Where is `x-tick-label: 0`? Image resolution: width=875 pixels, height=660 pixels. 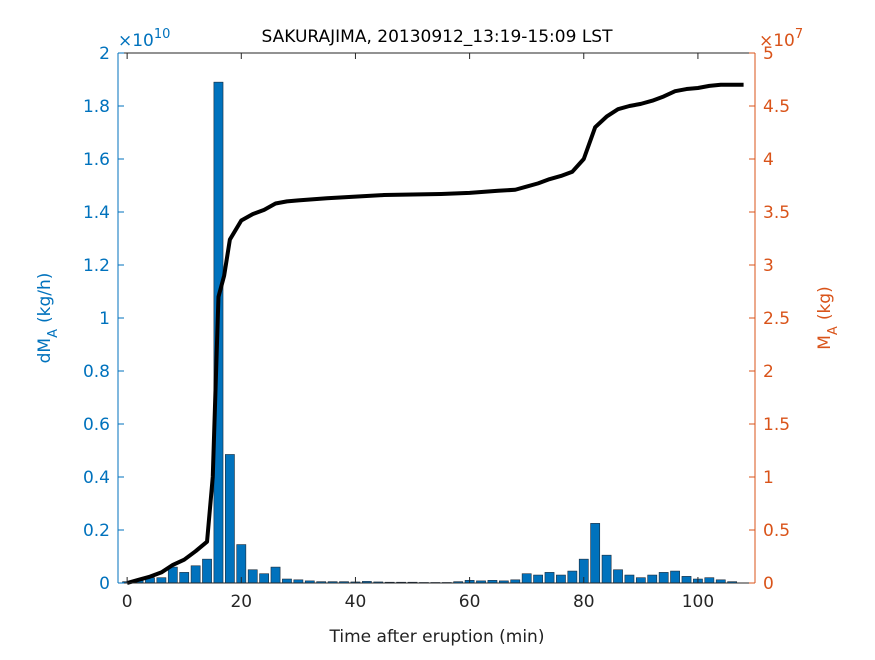
x-tick-label: 0 is located at coordinates (127, 602).